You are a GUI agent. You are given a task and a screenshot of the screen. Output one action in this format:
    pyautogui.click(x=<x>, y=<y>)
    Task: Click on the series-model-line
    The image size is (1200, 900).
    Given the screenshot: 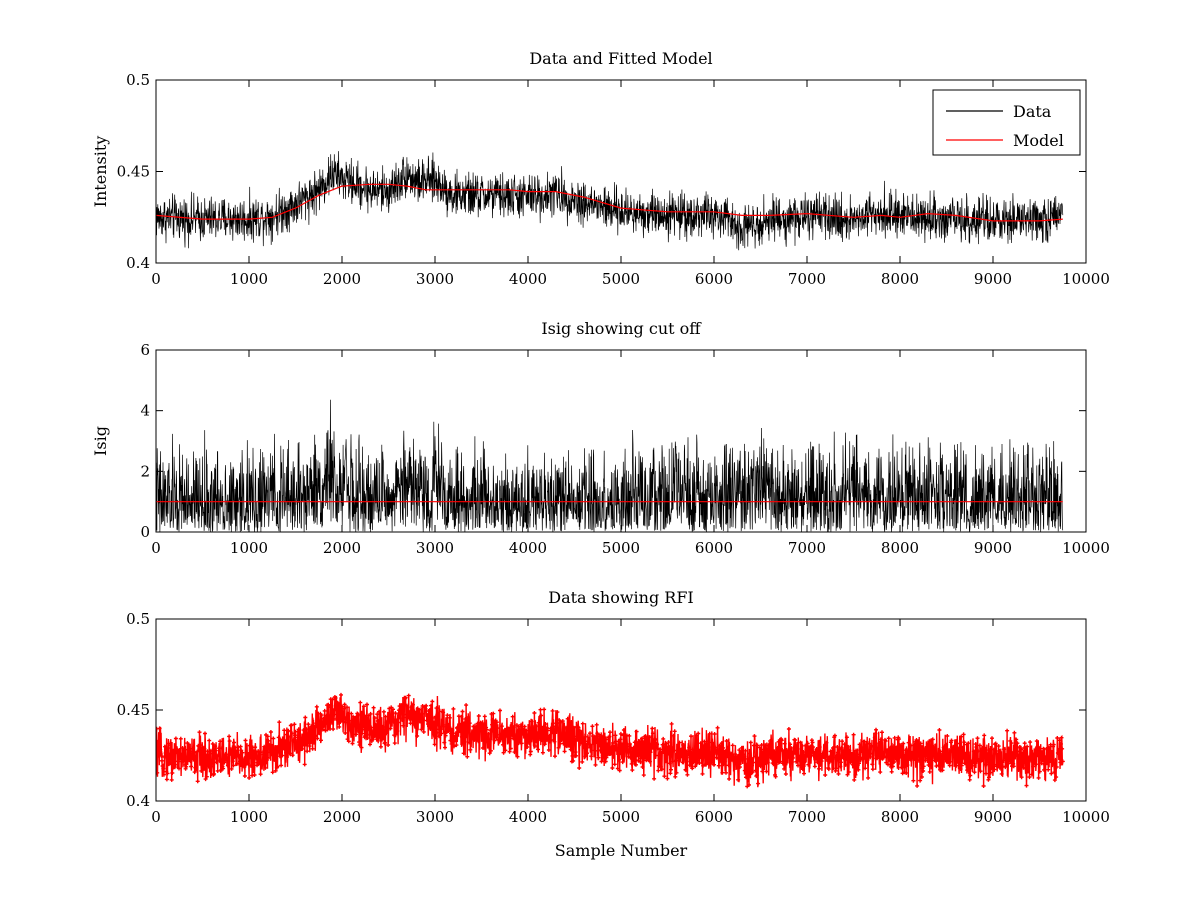 What is the action you would take?
    pyautogui.click(x=609, y=202)
    